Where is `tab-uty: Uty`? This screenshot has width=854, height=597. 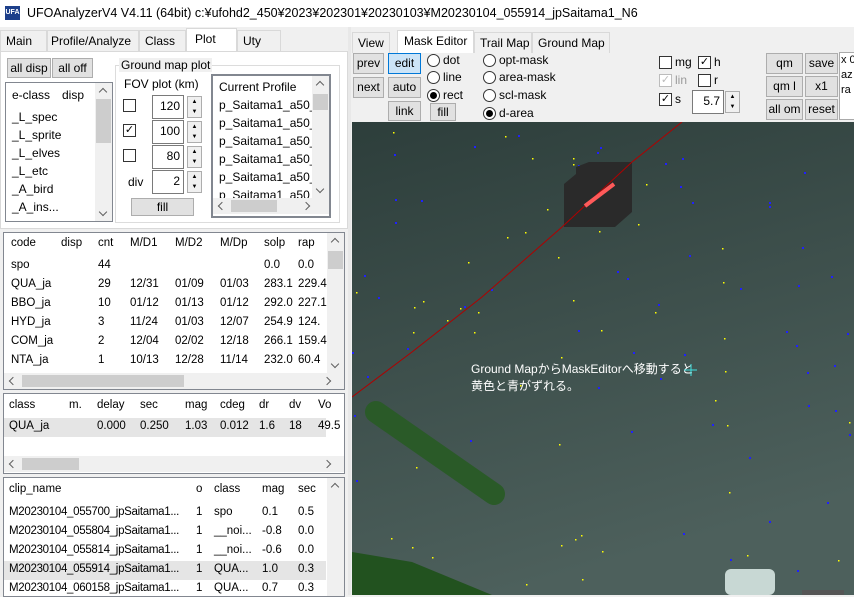 tab-uty: Uty is located at coordinates (259, 40).